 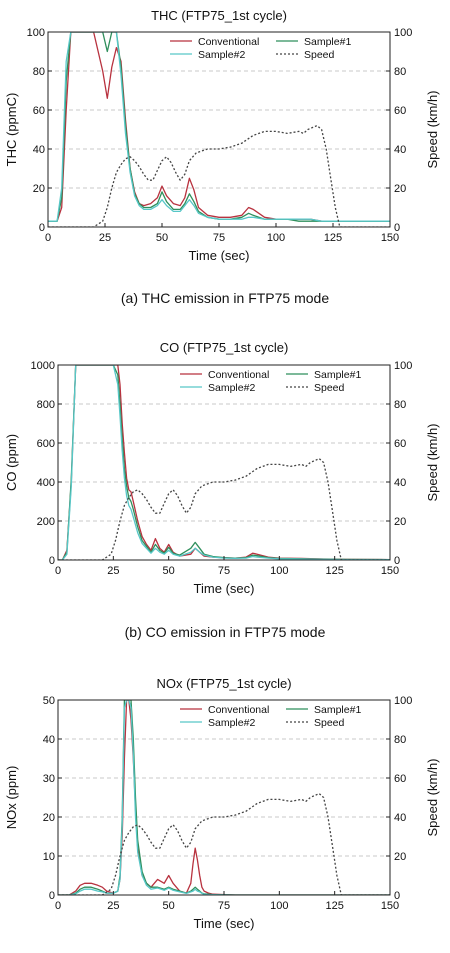 What do you see at coordinates (39, 111) in the screenshot?
I see `y-tick-label: 60` at bounding box center [39, 111].